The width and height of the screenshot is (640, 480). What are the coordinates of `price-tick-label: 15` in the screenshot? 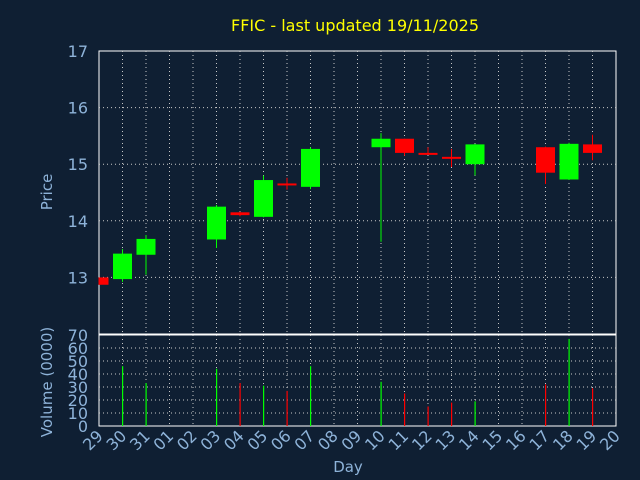 It's located at (78, 164).